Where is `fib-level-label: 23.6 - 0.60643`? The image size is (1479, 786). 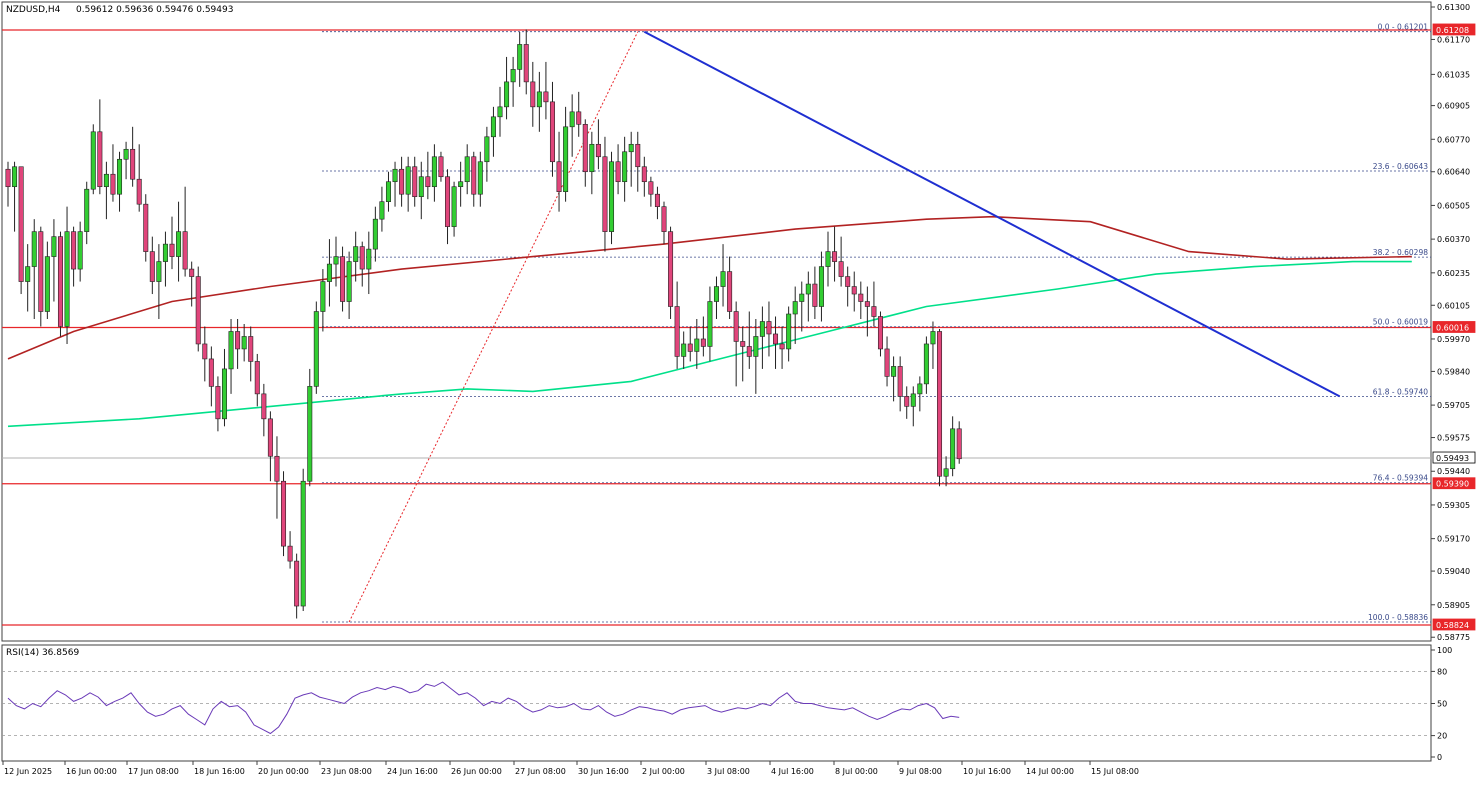
fib-level-label: 23.6 - 0.60643 is located at coordinates (1400, 166).